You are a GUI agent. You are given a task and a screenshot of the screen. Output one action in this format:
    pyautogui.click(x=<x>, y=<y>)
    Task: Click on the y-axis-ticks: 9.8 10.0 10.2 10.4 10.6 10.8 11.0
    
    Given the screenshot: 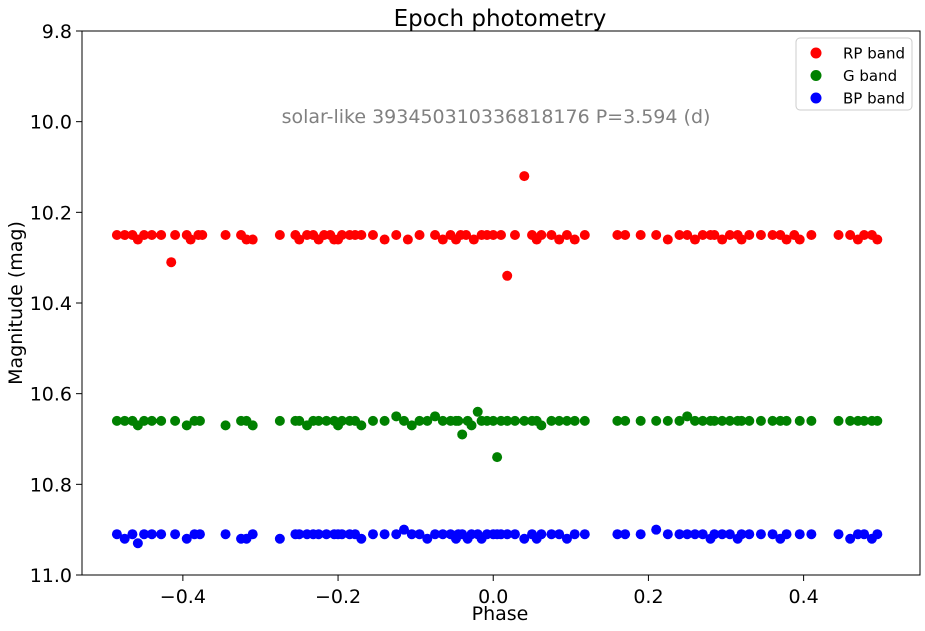 What is the action you would take?
    pyautogui.click(x=56, y=304)
    